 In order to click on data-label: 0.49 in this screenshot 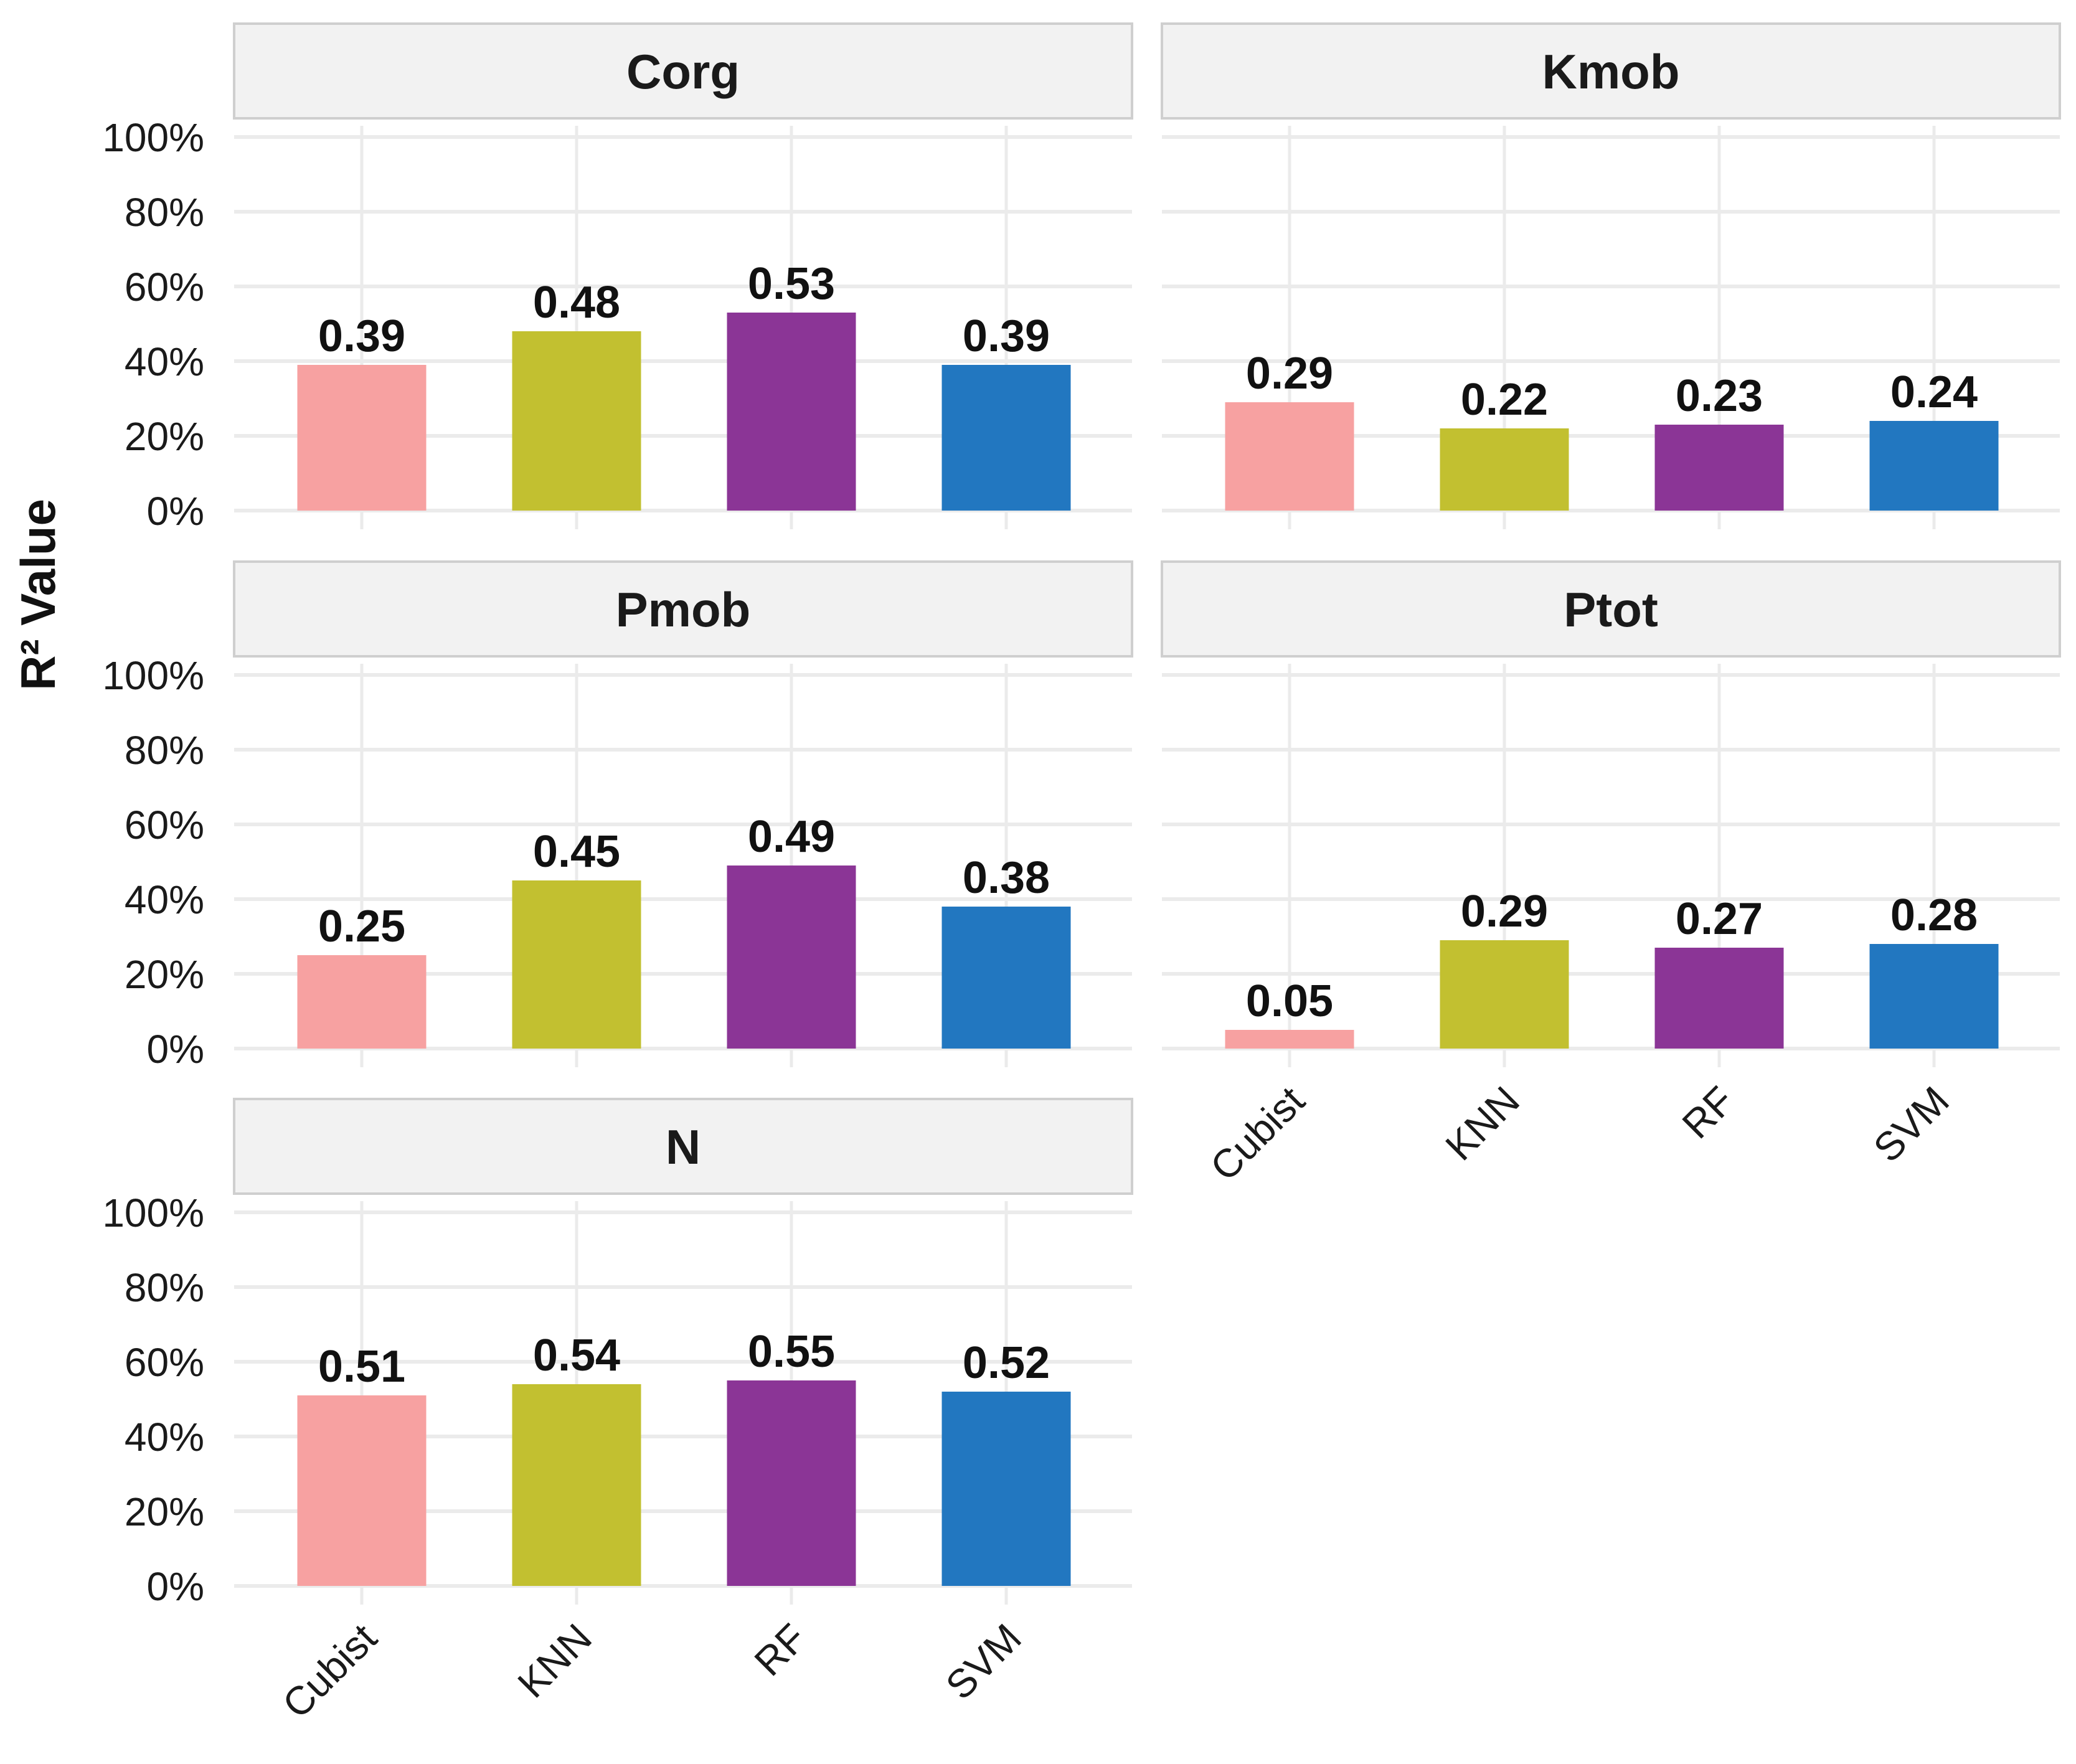, I will do `click(791, 837)`.